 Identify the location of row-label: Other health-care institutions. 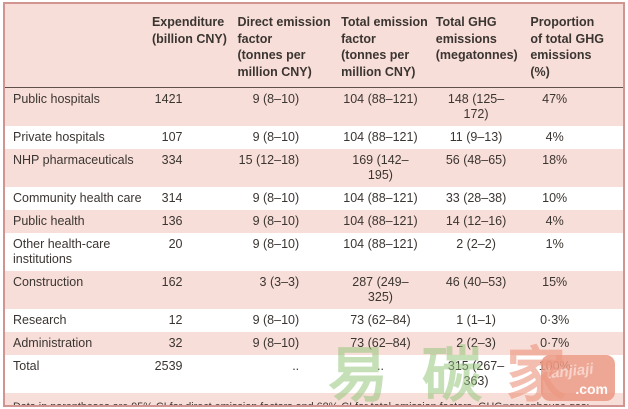
(62, 251).